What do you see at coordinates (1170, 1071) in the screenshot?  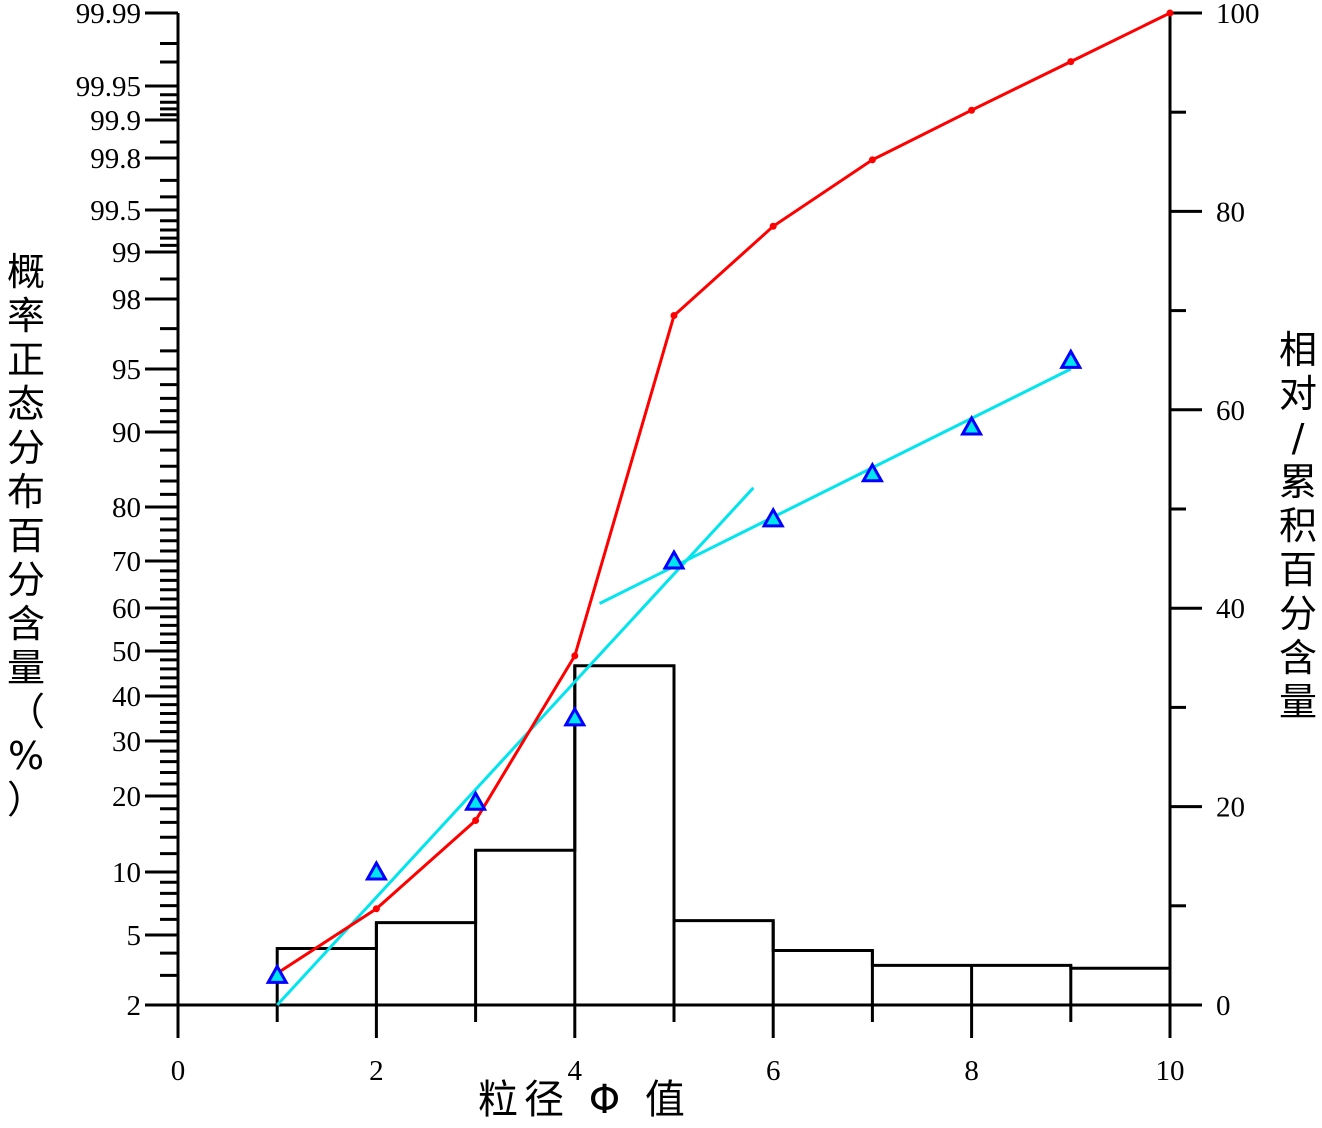 I see `x-tick-label: 10` at bounding box center [1170, 1071].